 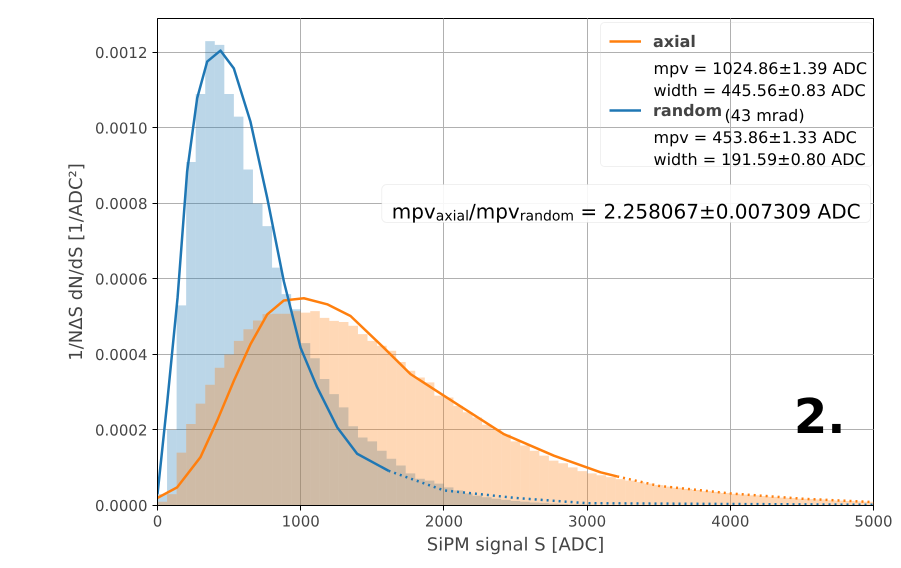 I want to click on annotation: mpv = 453.86±1.33 ADC, so click(x=755, y=137).